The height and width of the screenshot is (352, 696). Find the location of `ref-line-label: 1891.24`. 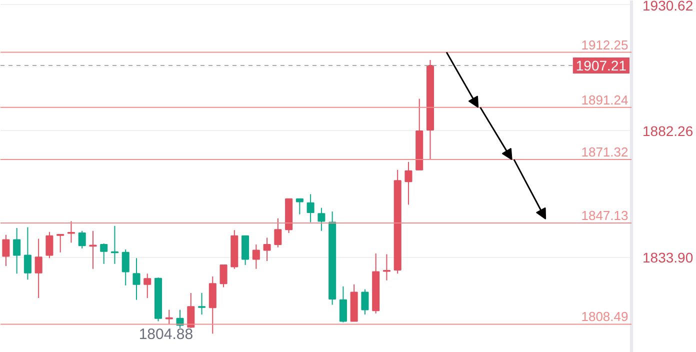

ref-line-label: 1891.24 is located at coordinates (604, 100).